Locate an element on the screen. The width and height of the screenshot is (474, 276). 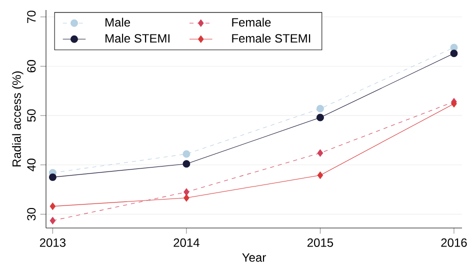
y-tick-label: 30 is located at coordinates (31, 214).